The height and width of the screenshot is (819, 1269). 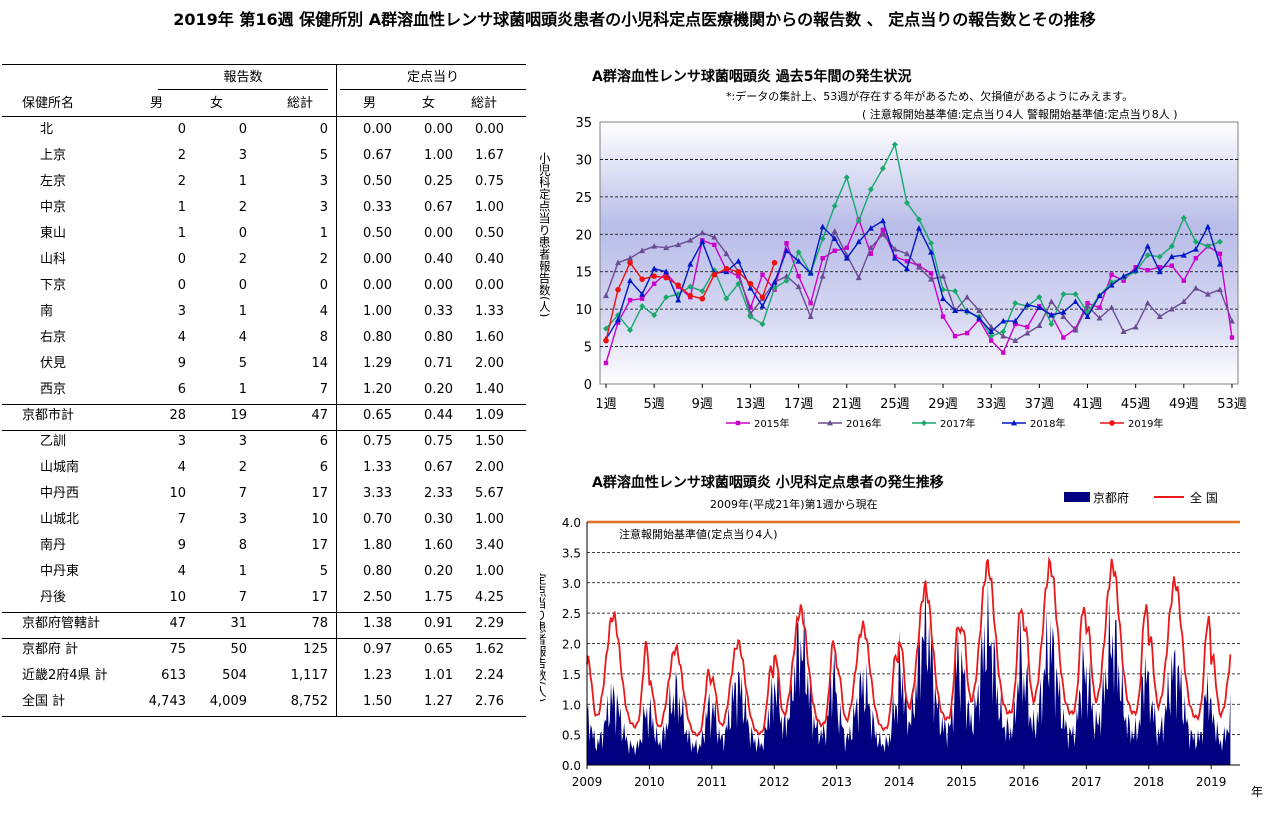 What do you see at coordinates (264, 404) in the screenshot?
I see `group-separator` at bounding box center [264, 404].